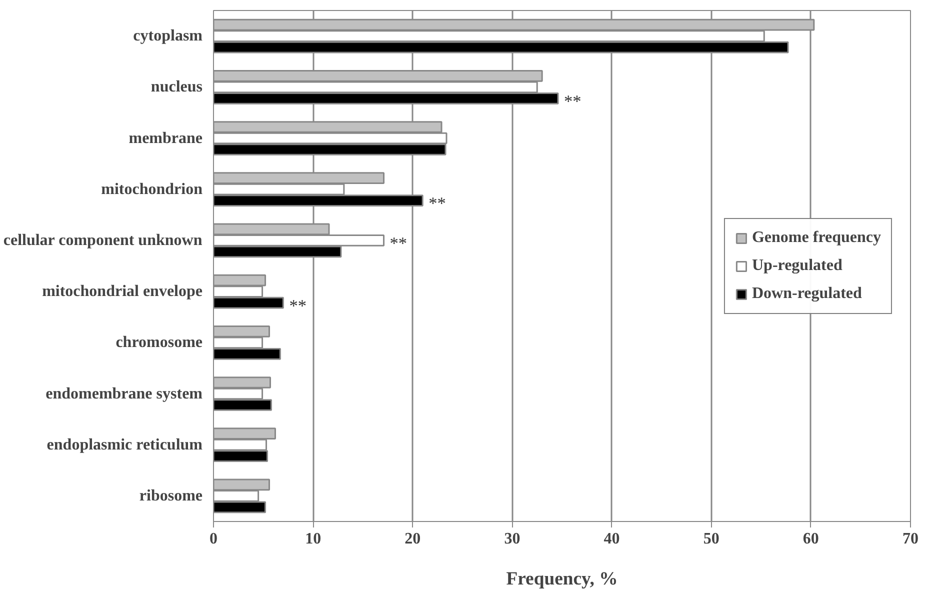 The image size is (928, 592). Describe the element at coordinates (159, 343) in the screenshot. I see `y-tick-label: chromosome` at that location.